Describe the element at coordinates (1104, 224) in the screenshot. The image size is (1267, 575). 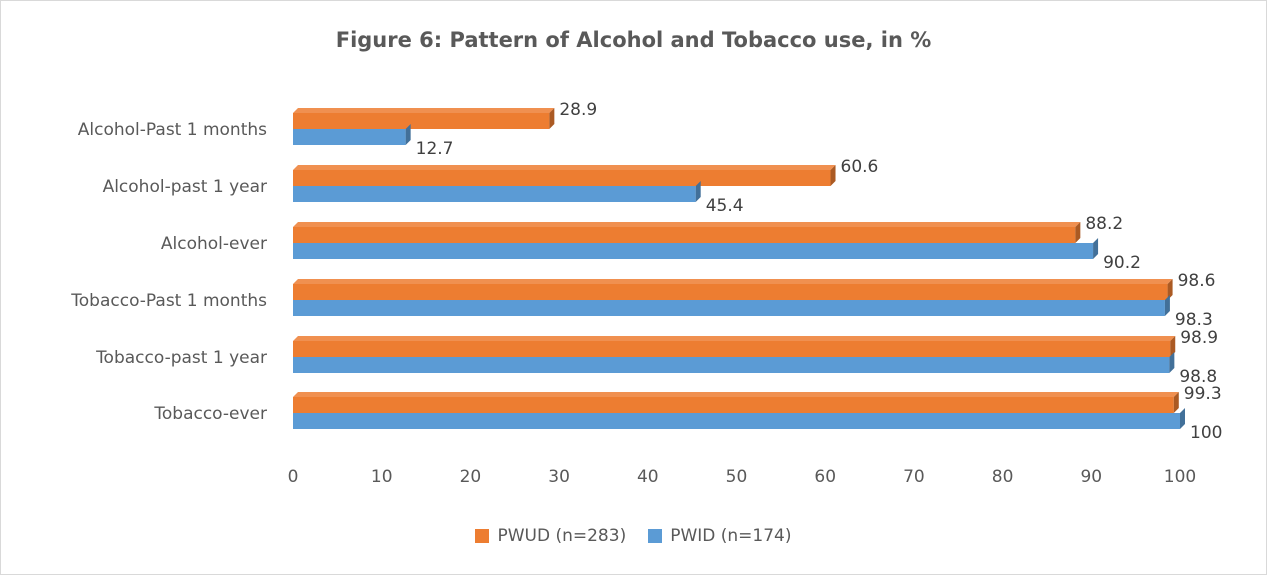
I see `data-label-pwud: 88.2` at that location.